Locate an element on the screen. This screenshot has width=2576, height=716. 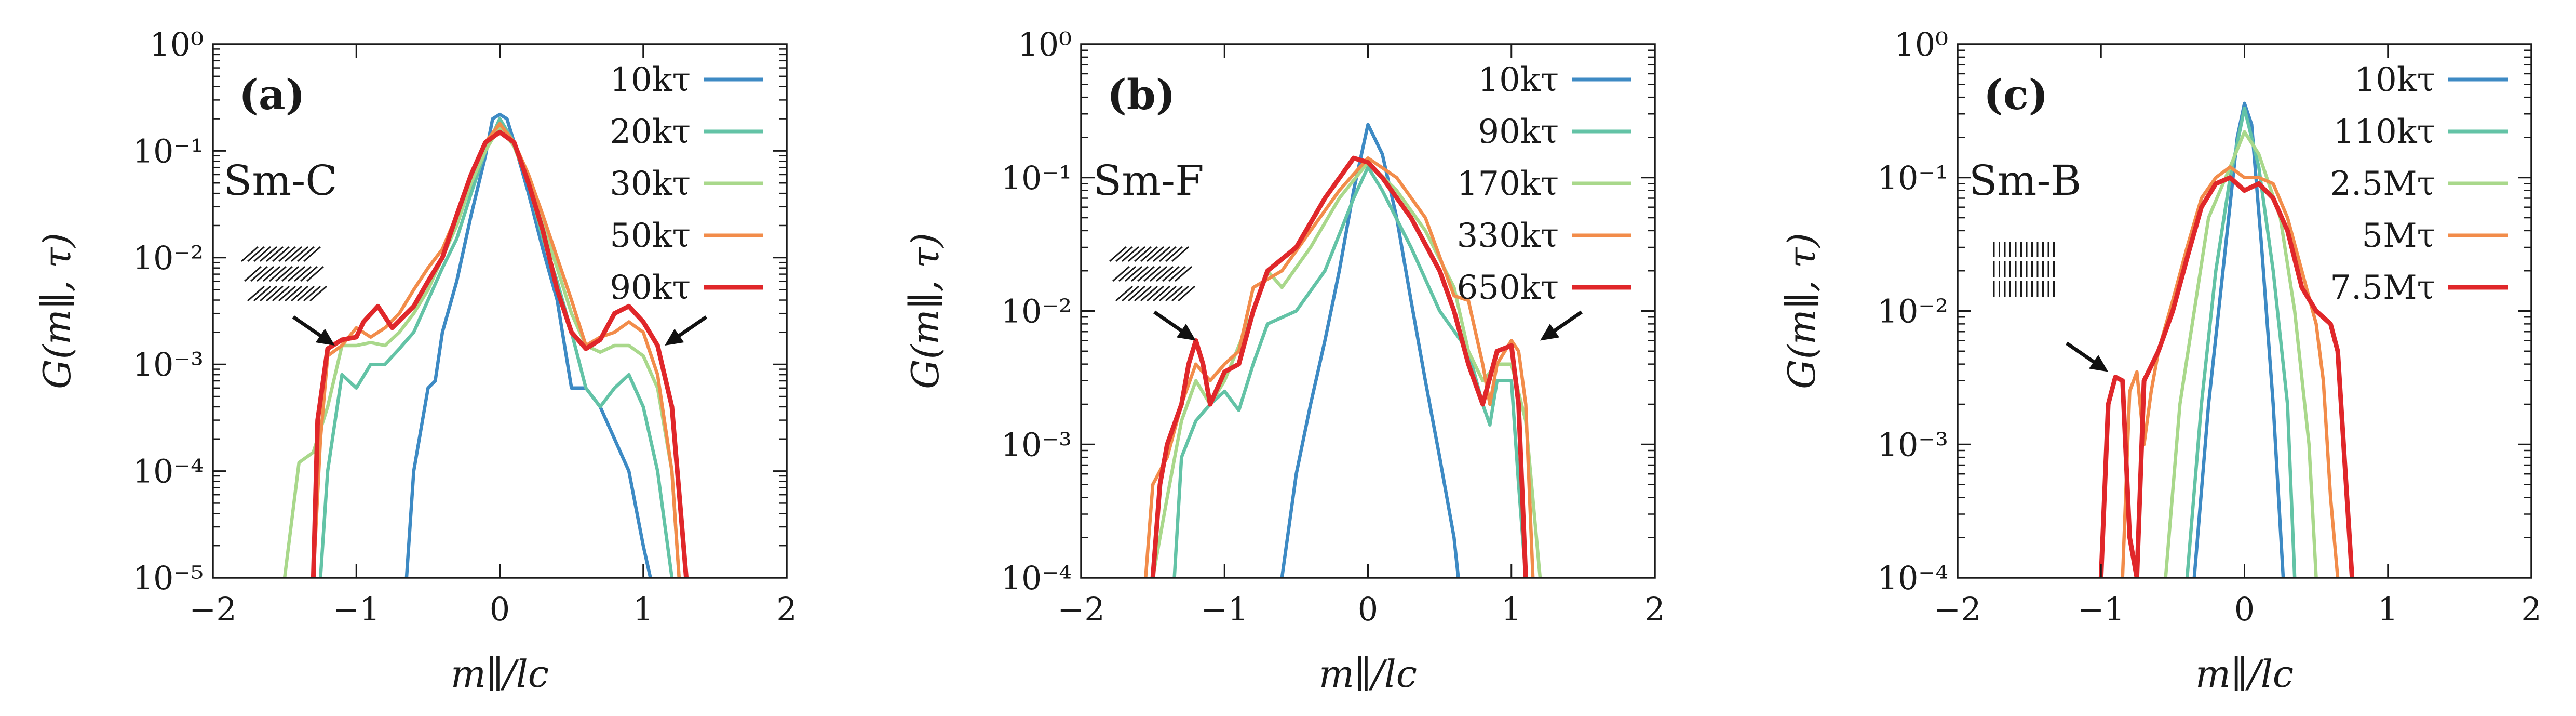
phase-label: Sm-B is located at coordinates (2025, 180).